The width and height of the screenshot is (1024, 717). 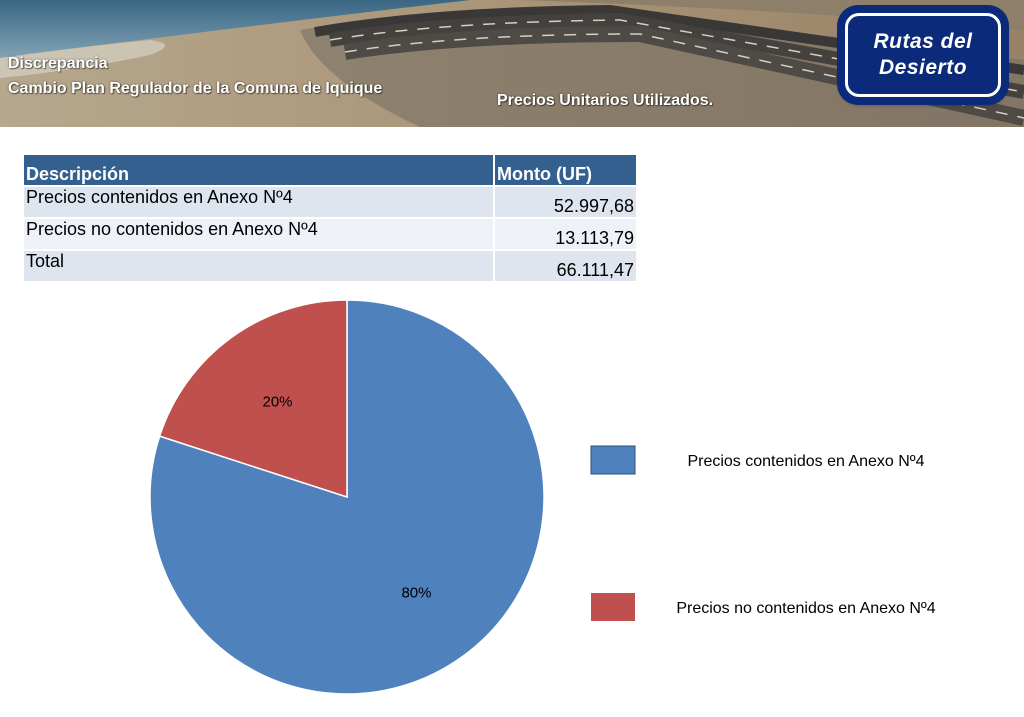 I want to click on row1-amount: 52.997,68, so click(x=564, y=201).